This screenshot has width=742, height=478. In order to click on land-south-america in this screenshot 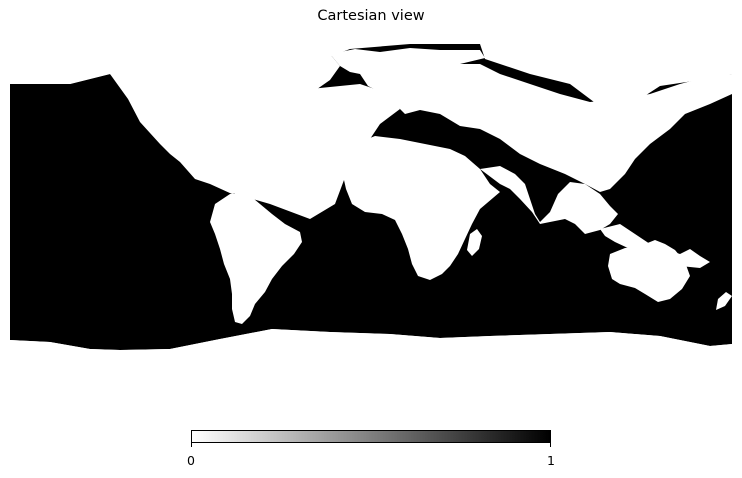, I will do `click(256, 259)`.